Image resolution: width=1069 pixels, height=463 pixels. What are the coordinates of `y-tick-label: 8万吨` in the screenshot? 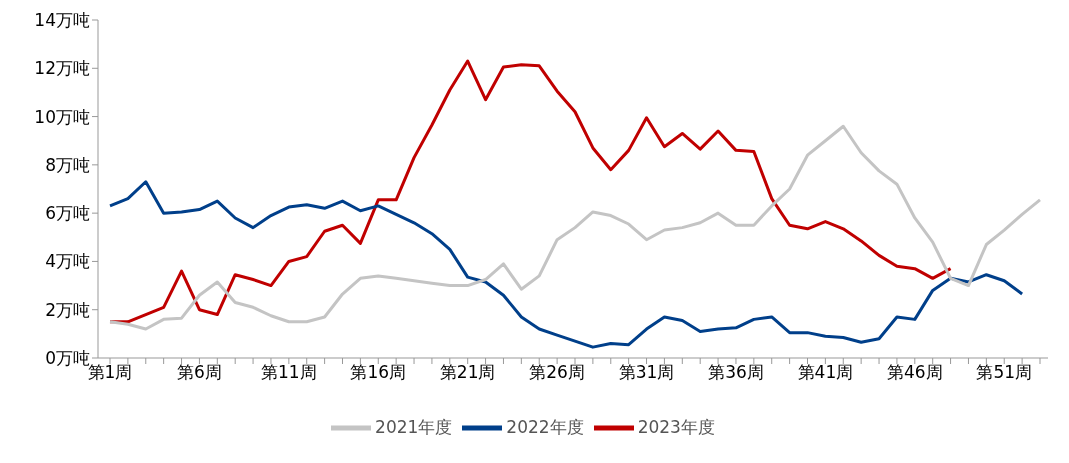 It's located at (67, 164).